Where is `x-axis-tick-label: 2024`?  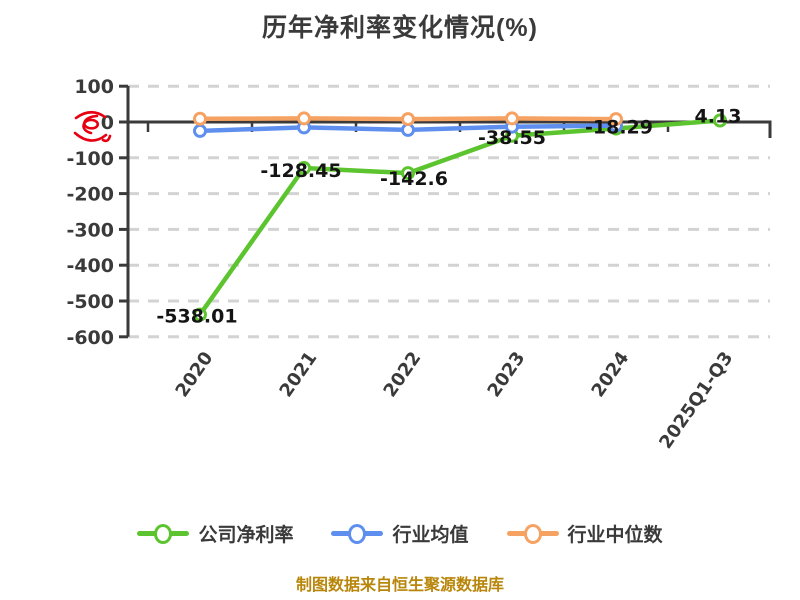 x-axis-tick-label: 2024 is located at coordinates (611, 374).